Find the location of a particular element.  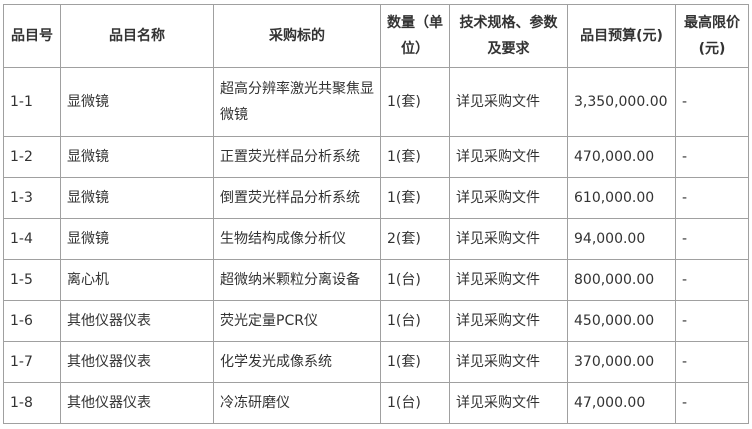

table-row: 1-5 离心机 超微纳米颗粒分离设备 1(台) 详见采购文件 800,000.00- is located at coordinates (376, 280).